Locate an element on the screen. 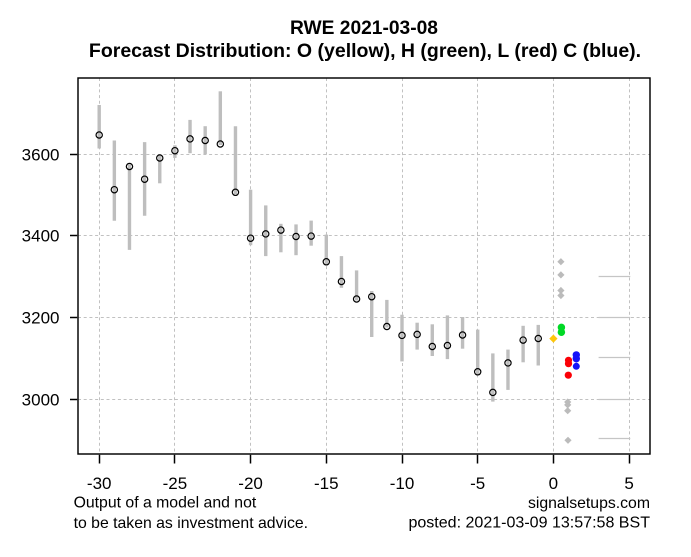  svg-text: Output of a model and not is located at coordinates (165, 503).